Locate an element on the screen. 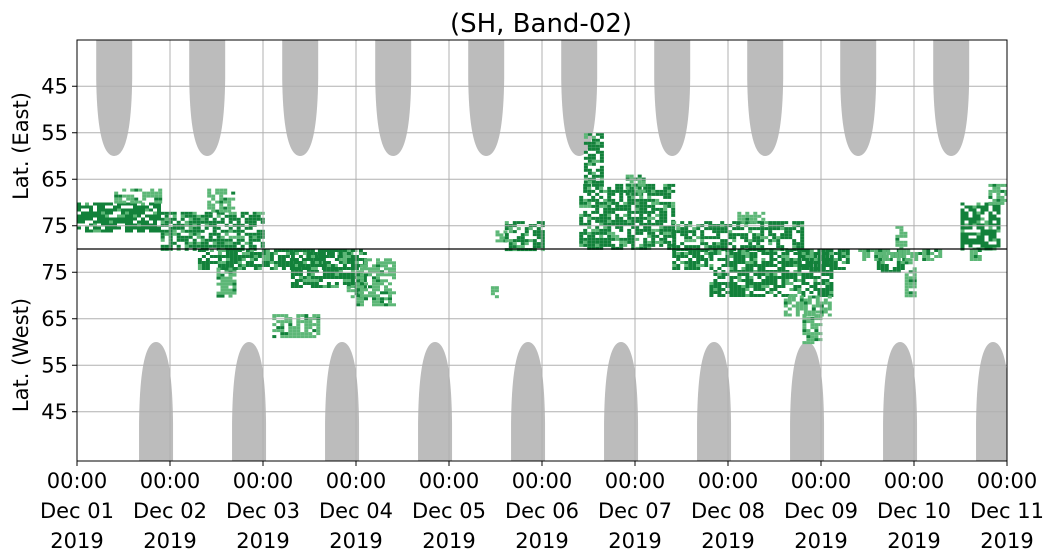  x-tick-label-7-line-1: Dec 08 is located at coordinates (728, 511).